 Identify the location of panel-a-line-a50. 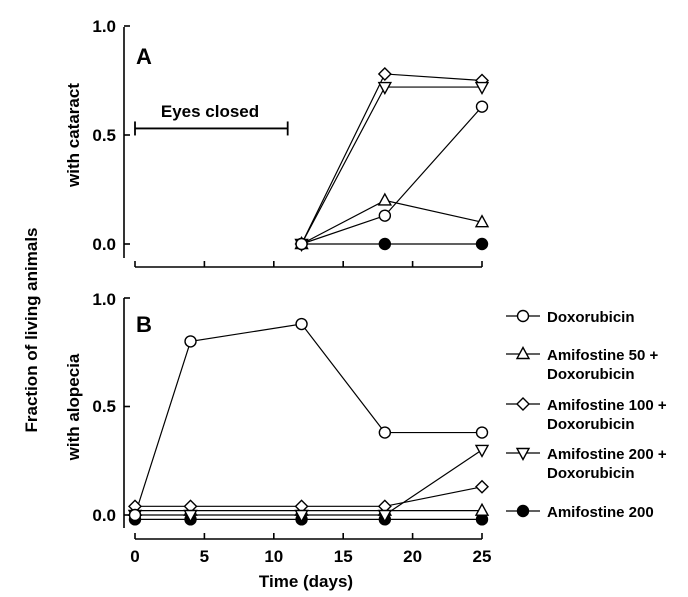
(392, 222).